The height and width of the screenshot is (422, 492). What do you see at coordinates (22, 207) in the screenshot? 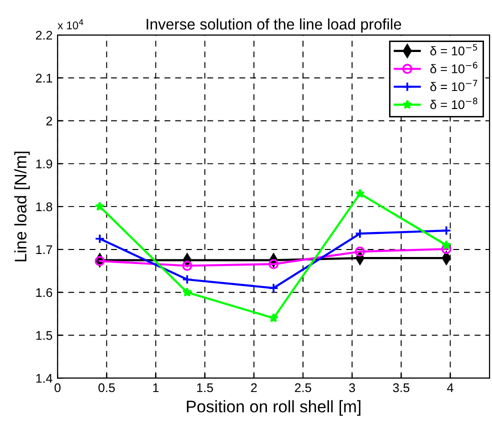
I see `y-axis-title: Line load [N/m]` at bounding box center [22, 207].